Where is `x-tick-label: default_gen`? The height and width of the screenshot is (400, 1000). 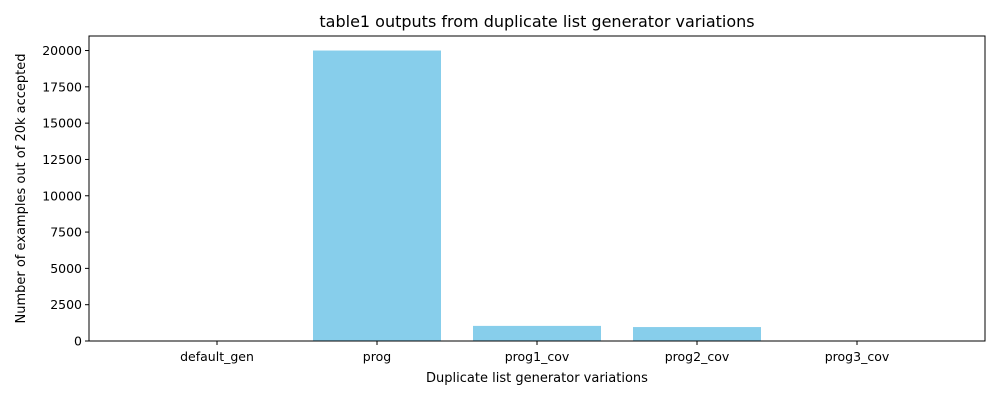
x-tick-label: default_gen is located at coordinates (217, 356).